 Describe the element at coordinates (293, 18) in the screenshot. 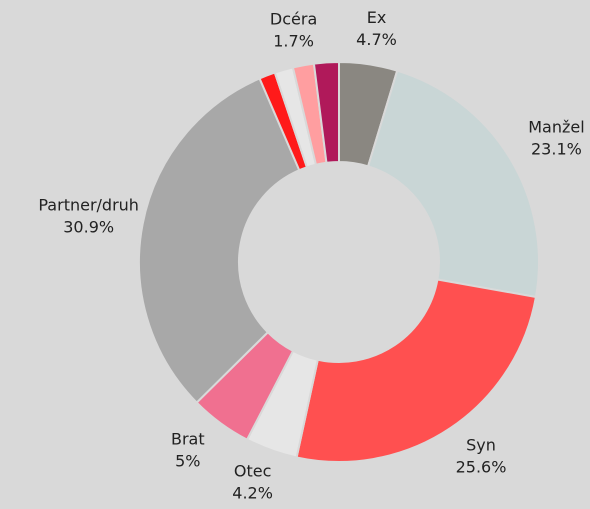

I see `slice-label: Dcéra` at that location.